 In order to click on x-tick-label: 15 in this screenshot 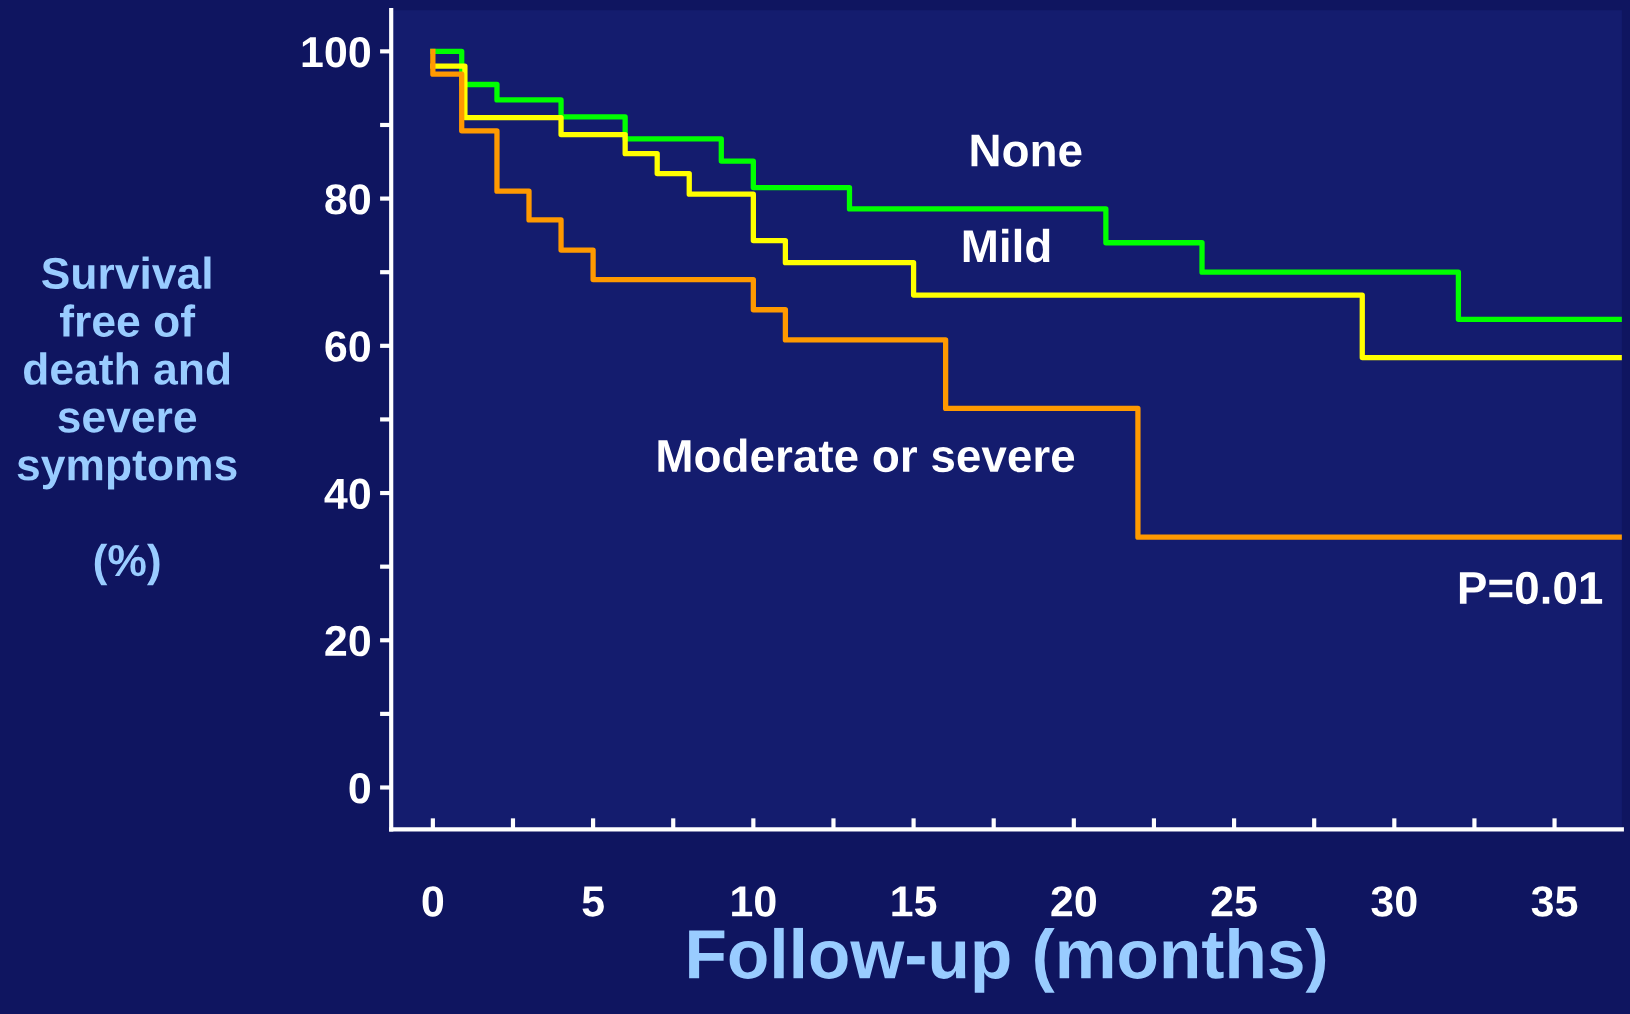, I will do `click(914, 901)`.